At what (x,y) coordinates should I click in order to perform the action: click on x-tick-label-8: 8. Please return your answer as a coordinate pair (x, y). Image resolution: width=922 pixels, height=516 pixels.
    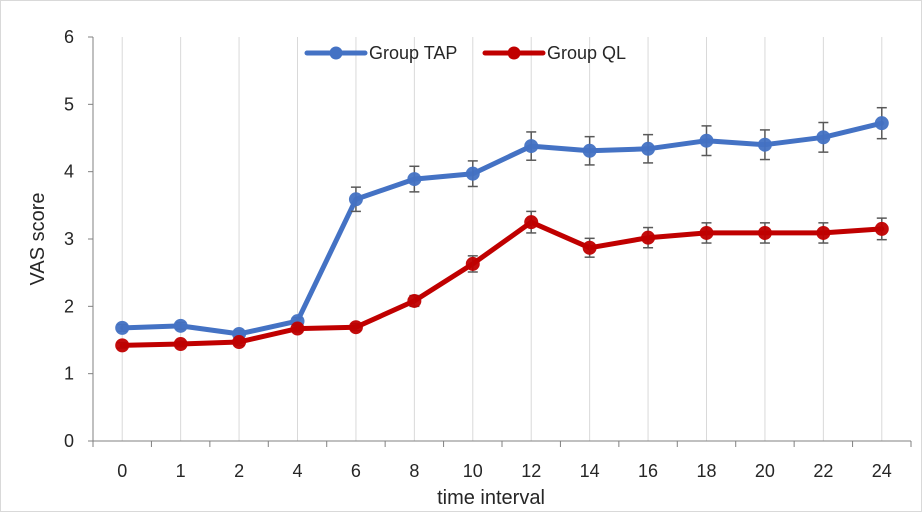
    Looking at the image, I should click on (414, 471).